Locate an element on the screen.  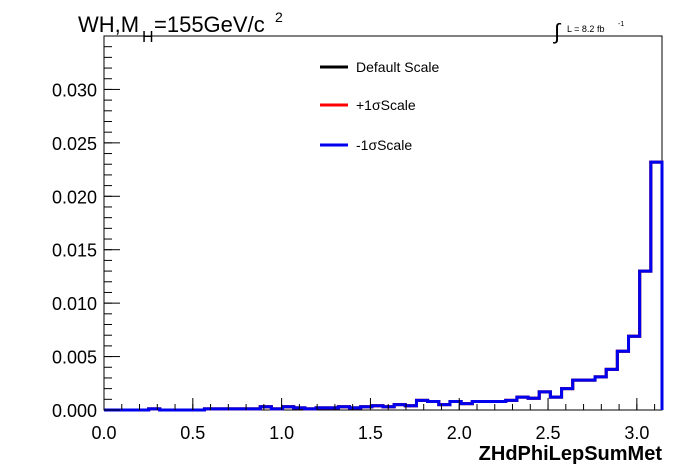
x-tick-label: 3.0 is located at coordinates (636, 433).